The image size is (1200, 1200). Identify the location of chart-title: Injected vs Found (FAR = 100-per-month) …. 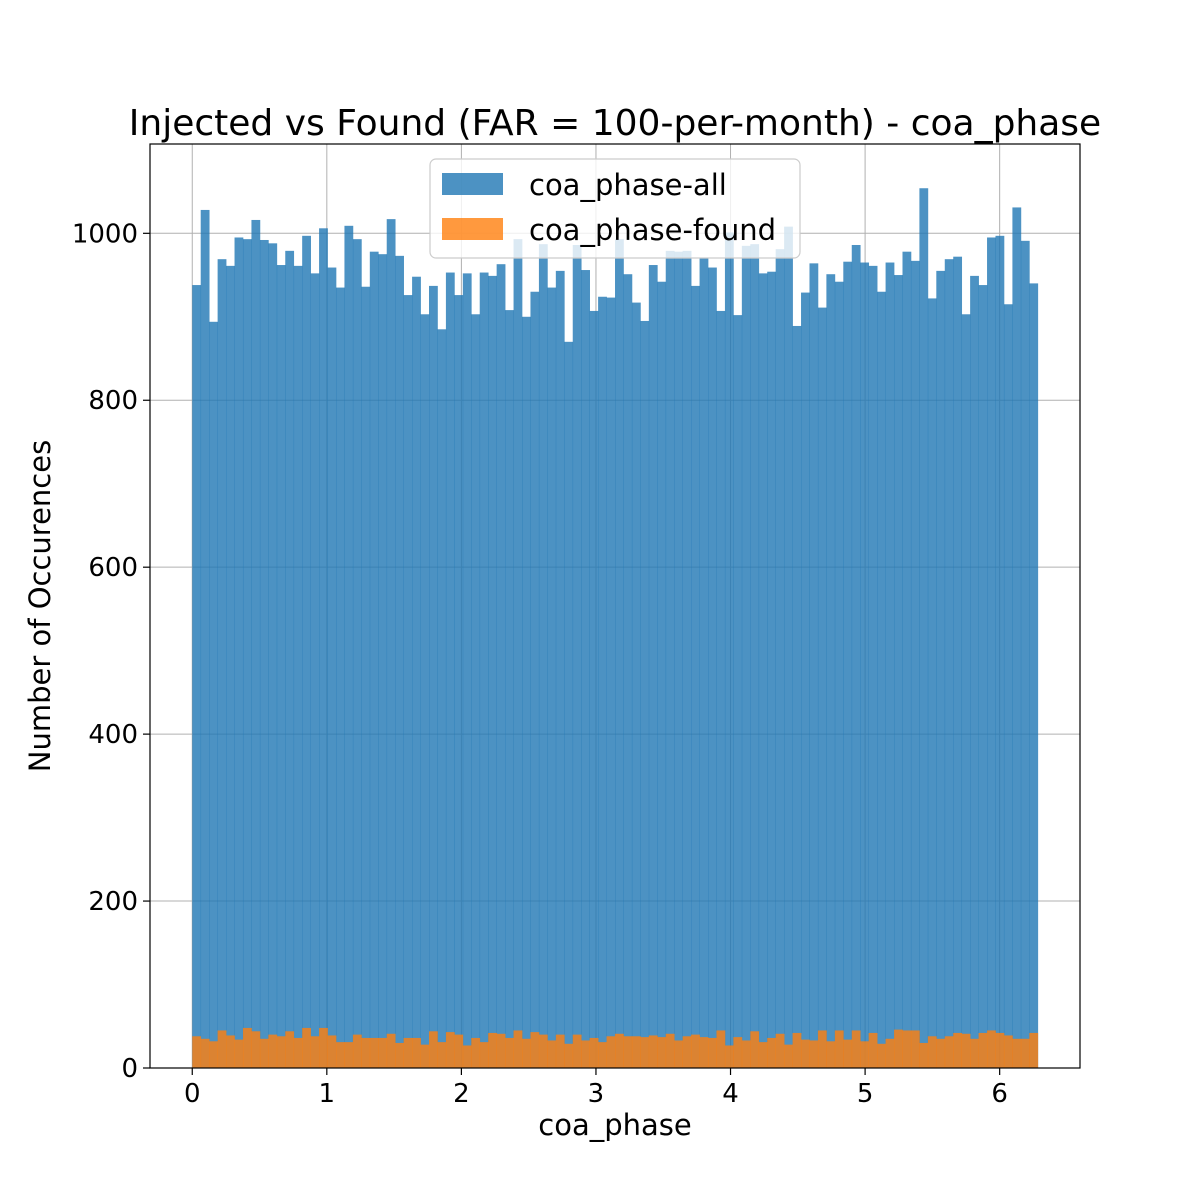
(615, 123).